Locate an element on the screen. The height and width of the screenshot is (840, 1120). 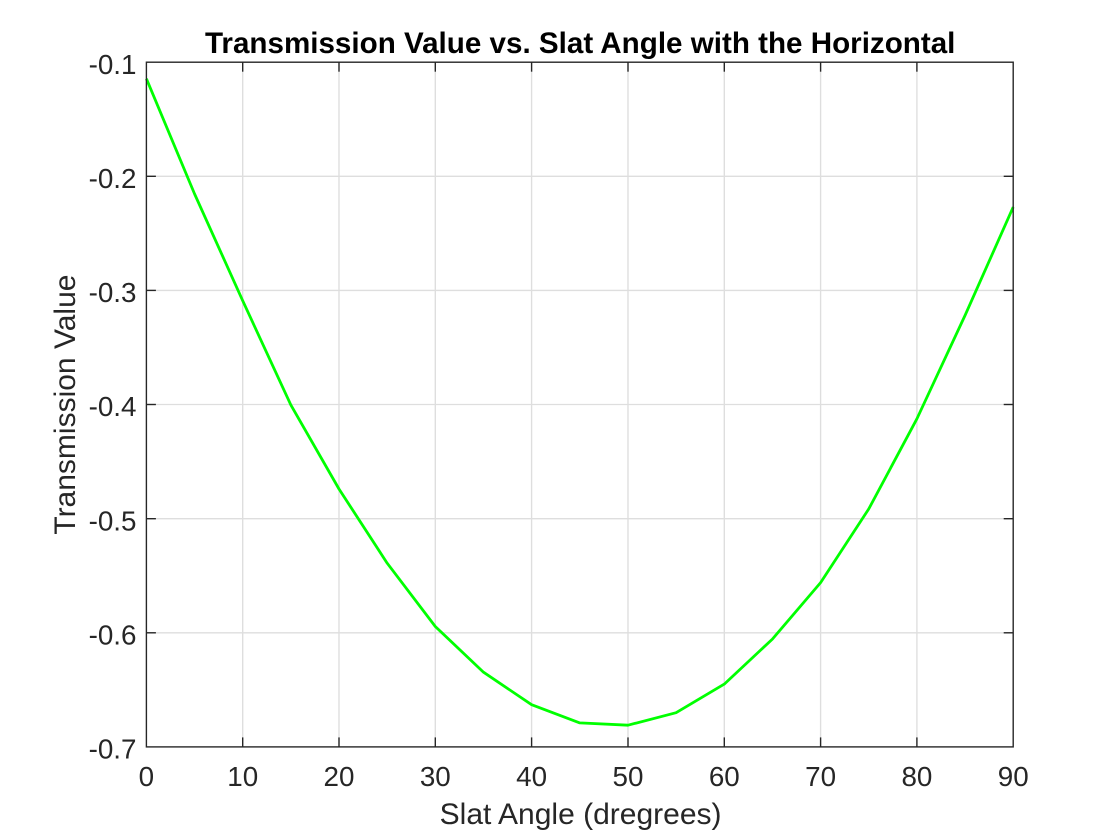
svg-text: -0.2 is located at coordinates (113, 178).